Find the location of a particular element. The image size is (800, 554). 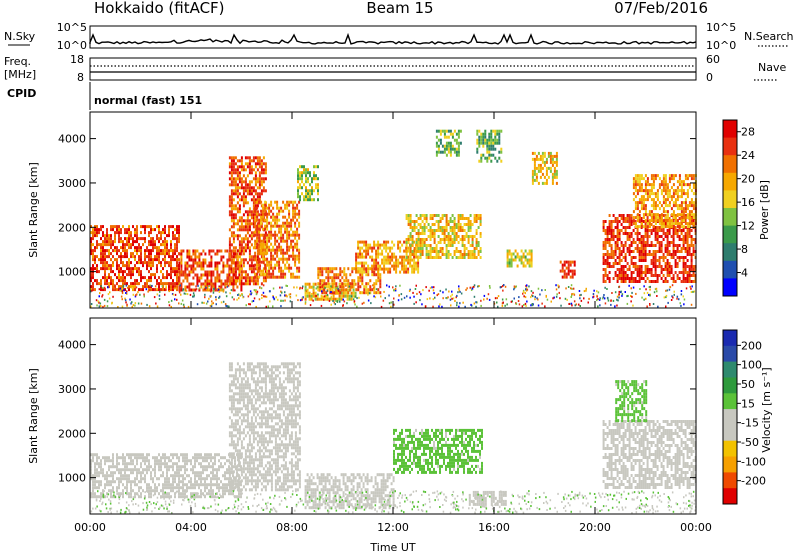

x-axis-label: Time UT is located at coordinates (392, 547).